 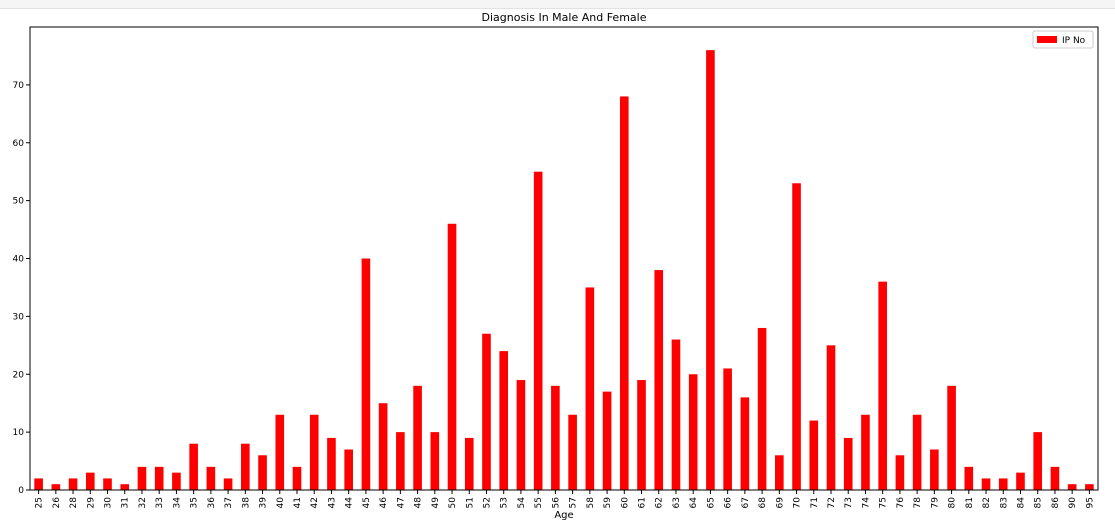 What do you see at coordinates (246, 503) in the screenshot?
I see `x-tick-label: 38` at bounding box center [246, 503].